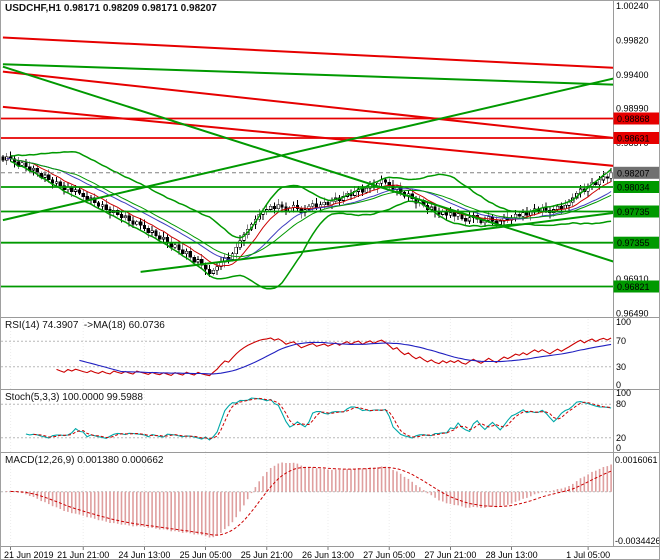  What do you see at coordinates (632, 314) in the screenshot?
I see `price-axis-label: 0.96490` at bounding box center [632, 314].